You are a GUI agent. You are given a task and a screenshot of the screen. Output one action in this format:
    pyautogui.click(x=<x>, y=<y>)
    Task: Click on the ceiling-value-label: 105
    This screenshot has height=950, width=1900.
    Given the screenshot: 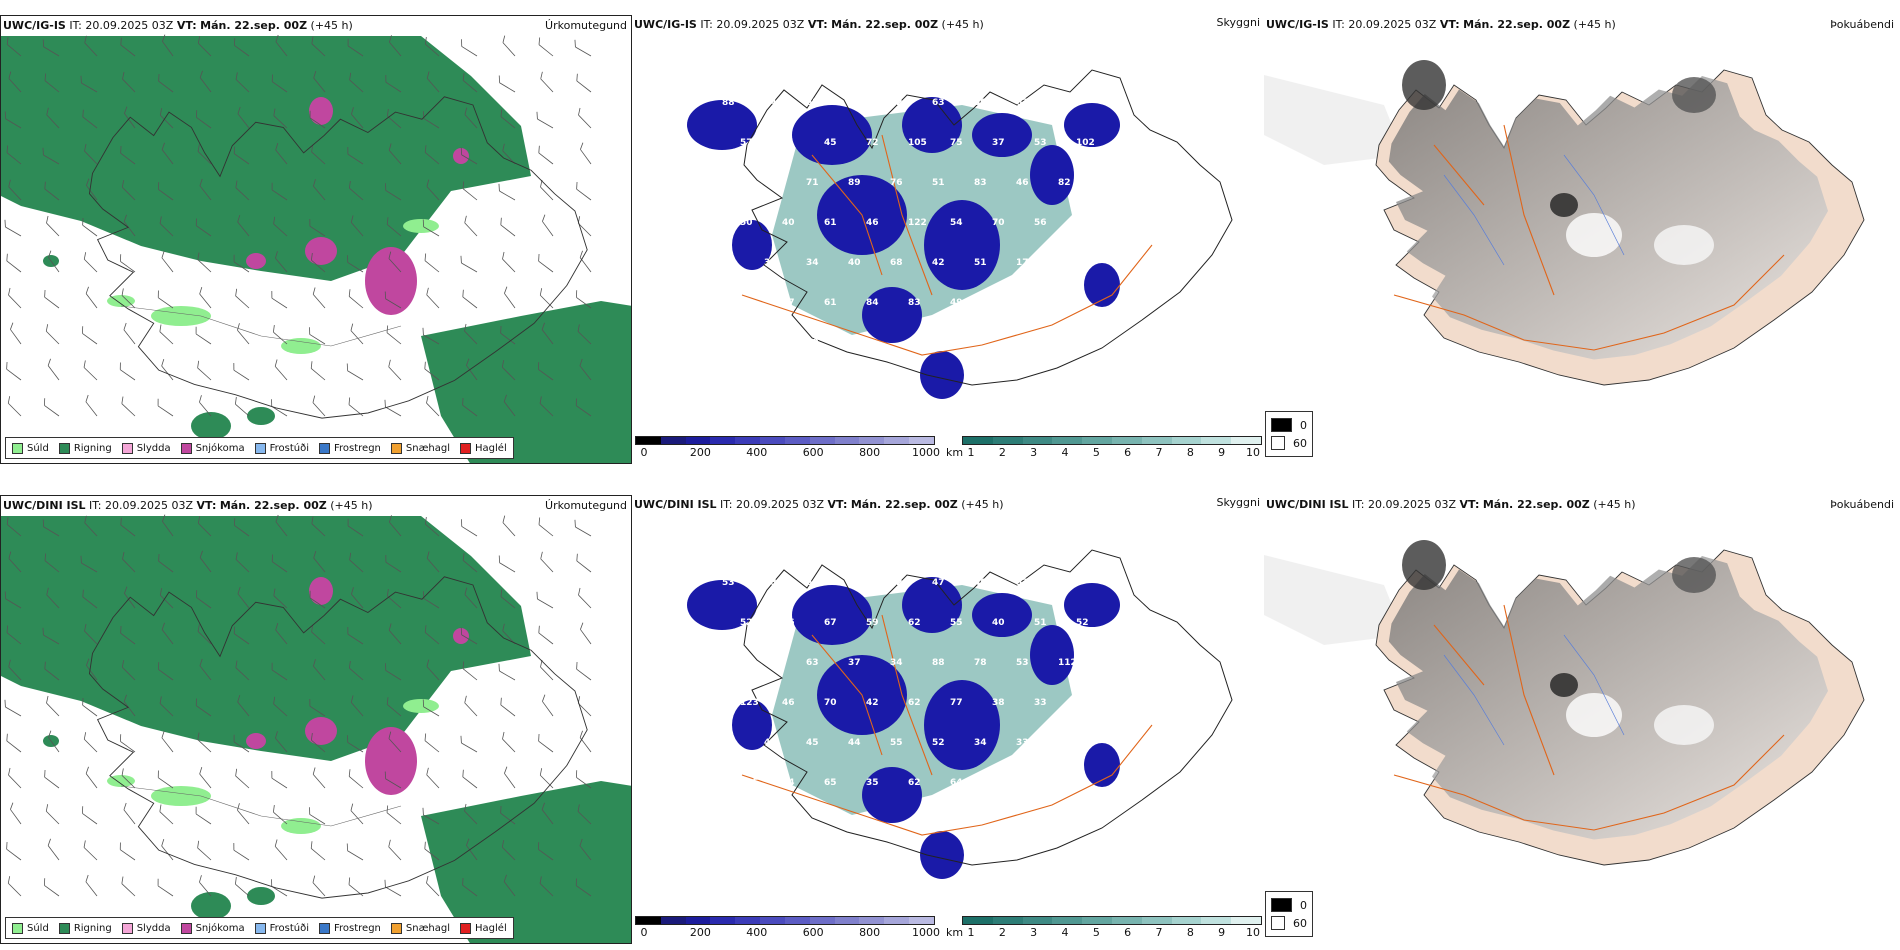 What is the action you would take?
    pyautogui.click(x=917, y=143)
    